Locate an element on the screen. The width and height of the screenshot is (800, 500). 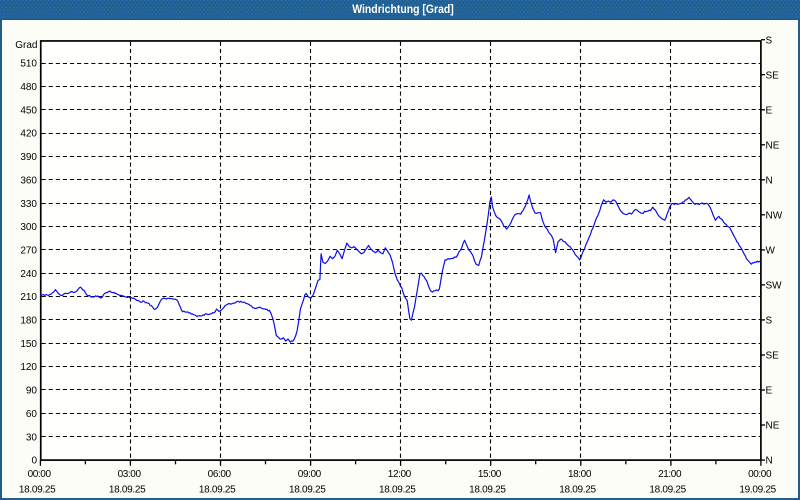
svg-text: 09:00 is located at coordinates (310, 474).